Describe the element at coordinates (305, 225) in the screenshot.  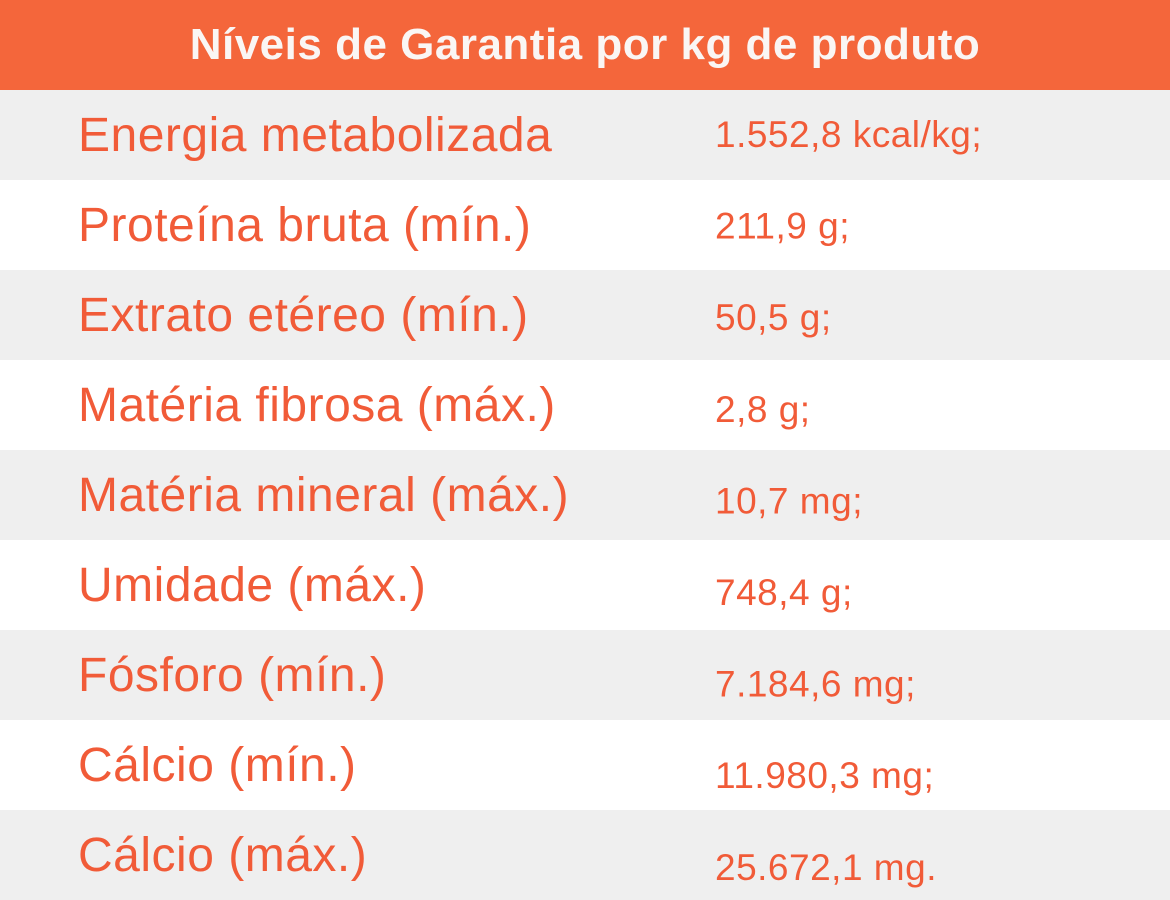
I see `nutrient-label: Proteína bruta (mín.)` at that location.